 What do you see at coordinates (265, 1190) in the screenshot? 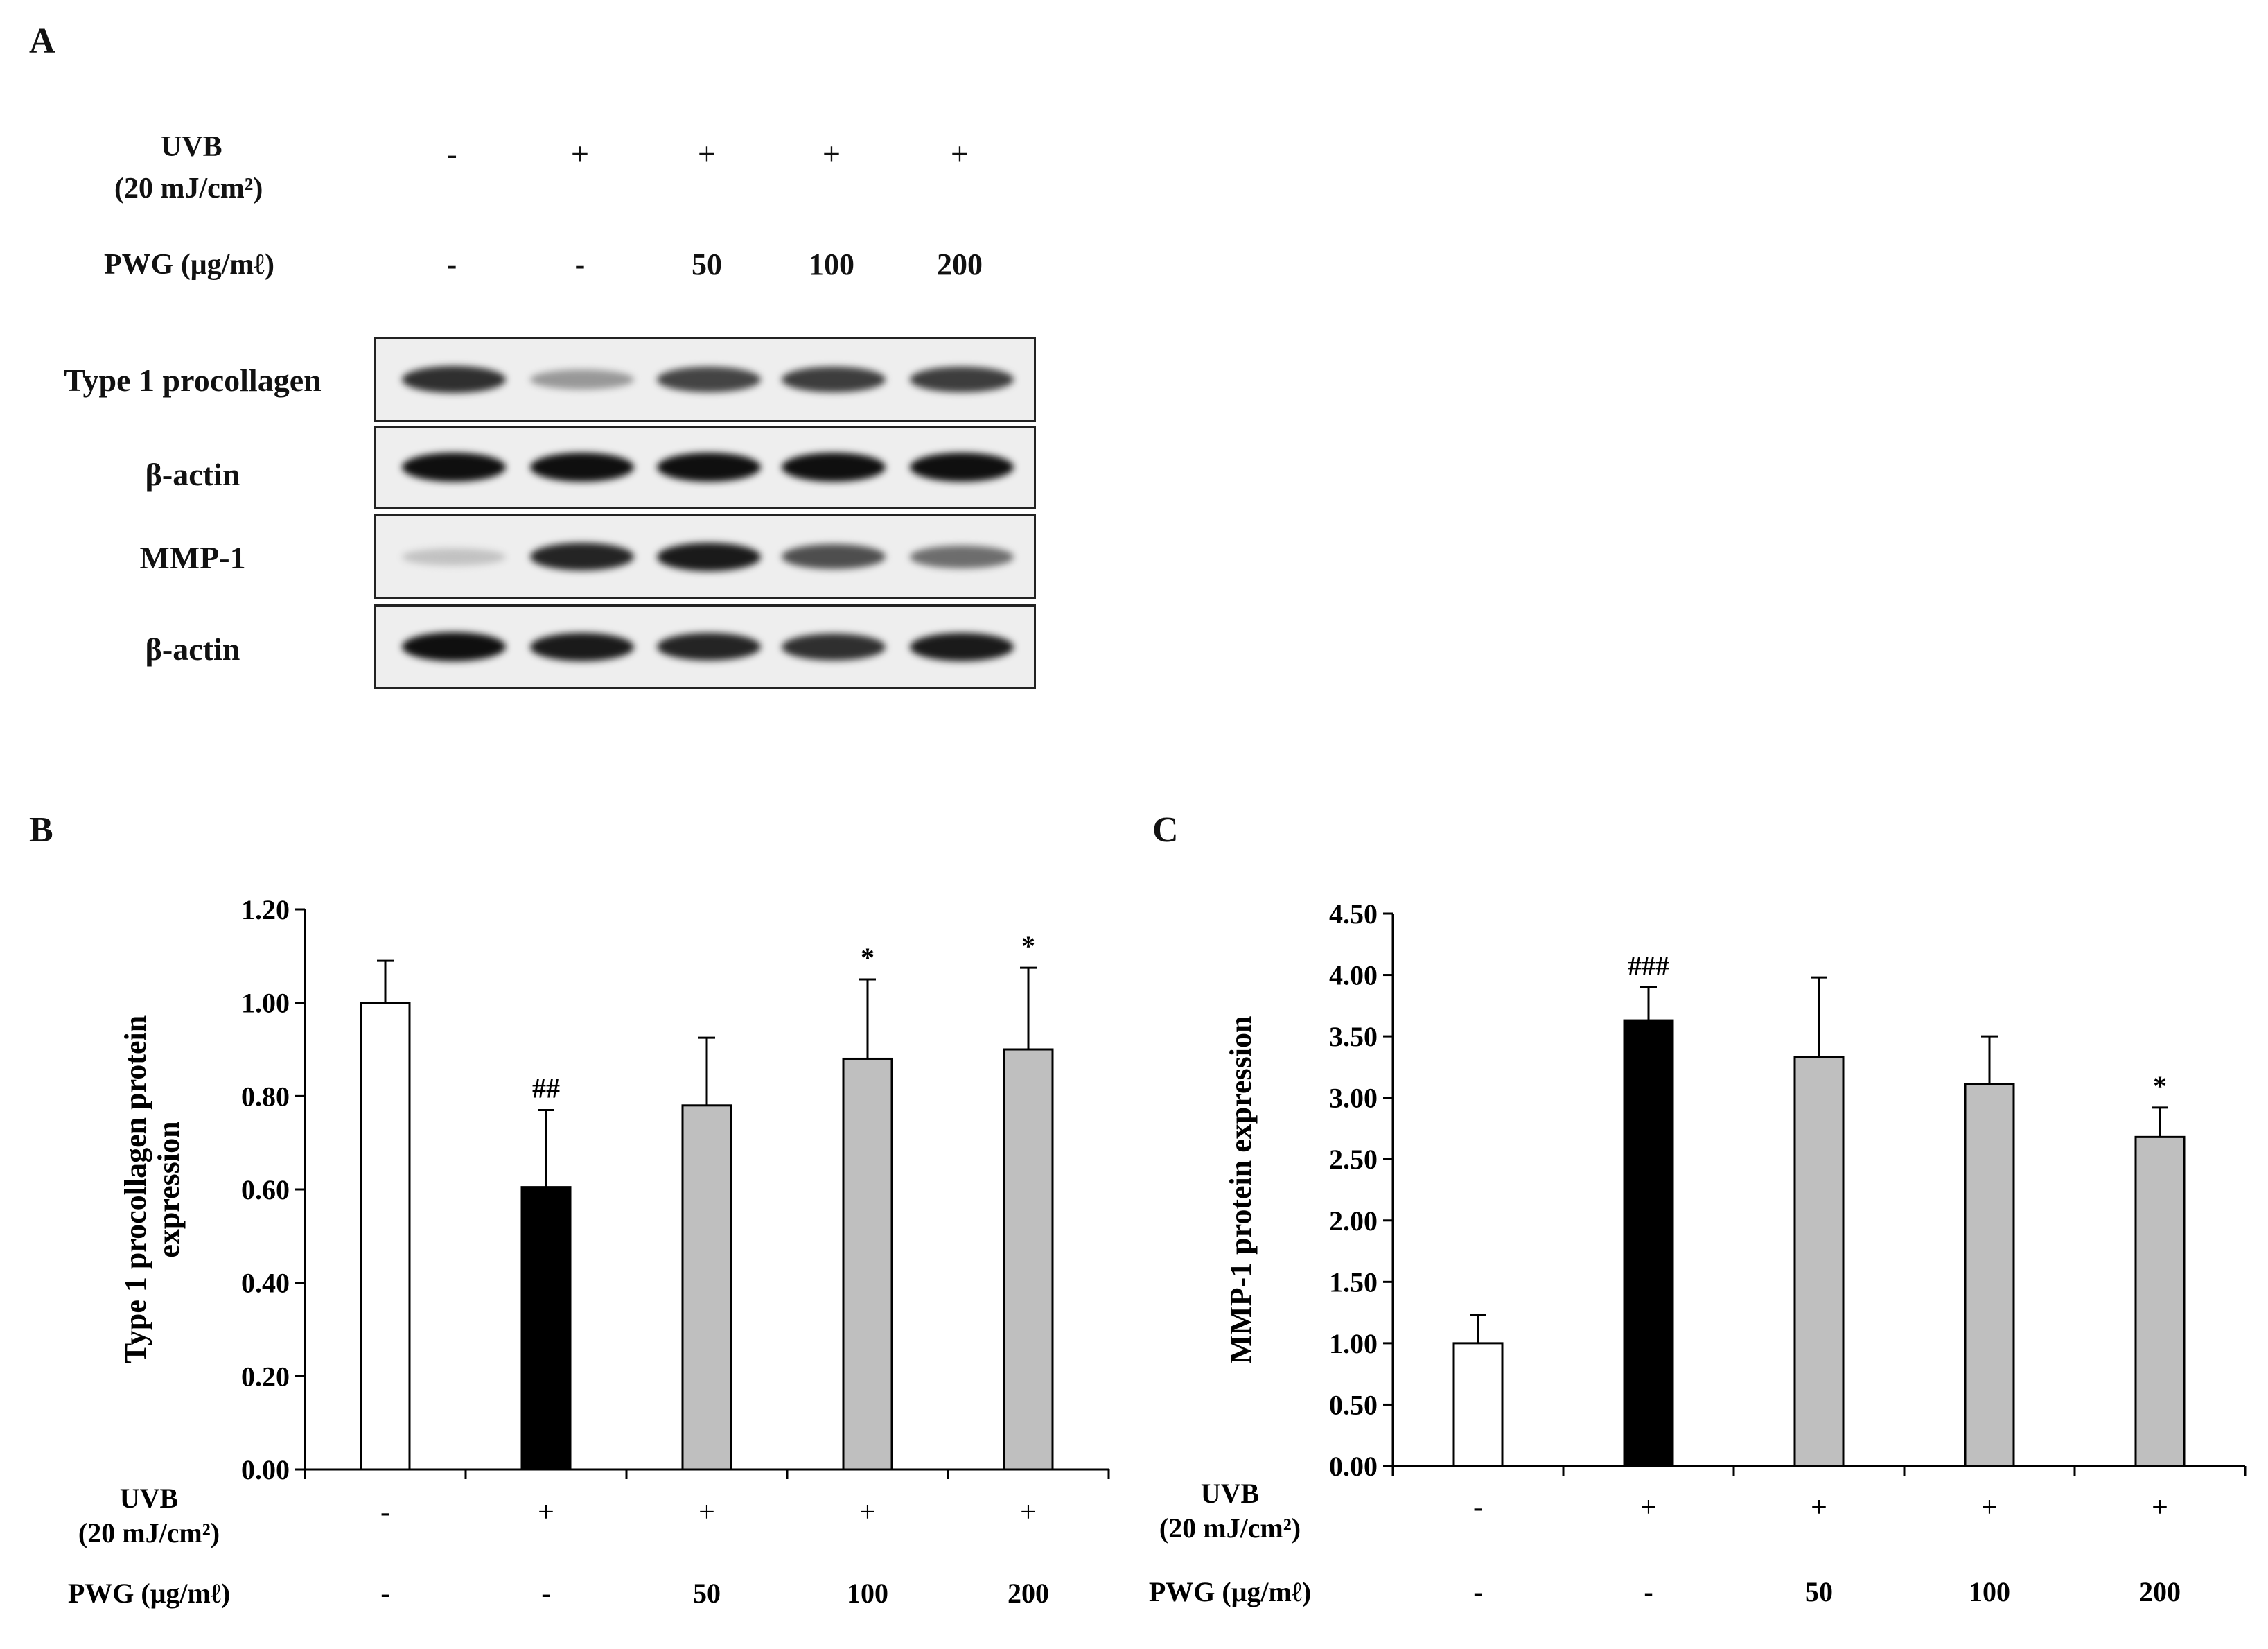
I see `y-tick-label: 0.60` at bounding box center [265, 1190].